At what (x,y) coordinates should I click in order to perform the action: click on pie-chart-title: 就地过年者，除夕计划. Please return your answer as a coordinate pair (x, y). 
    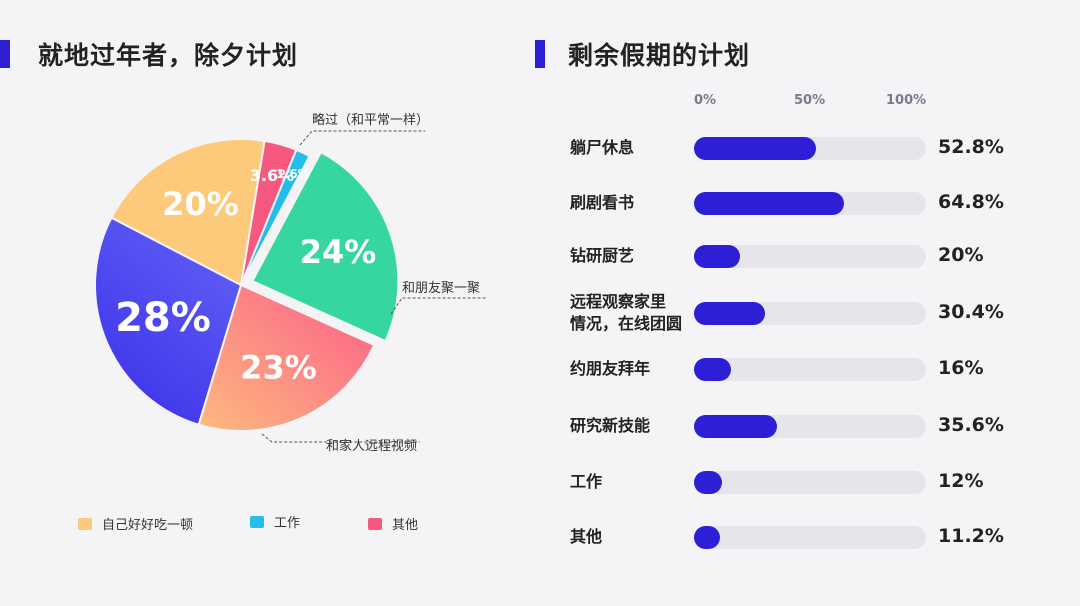
    Looking at the image, I should click on (168, 55).